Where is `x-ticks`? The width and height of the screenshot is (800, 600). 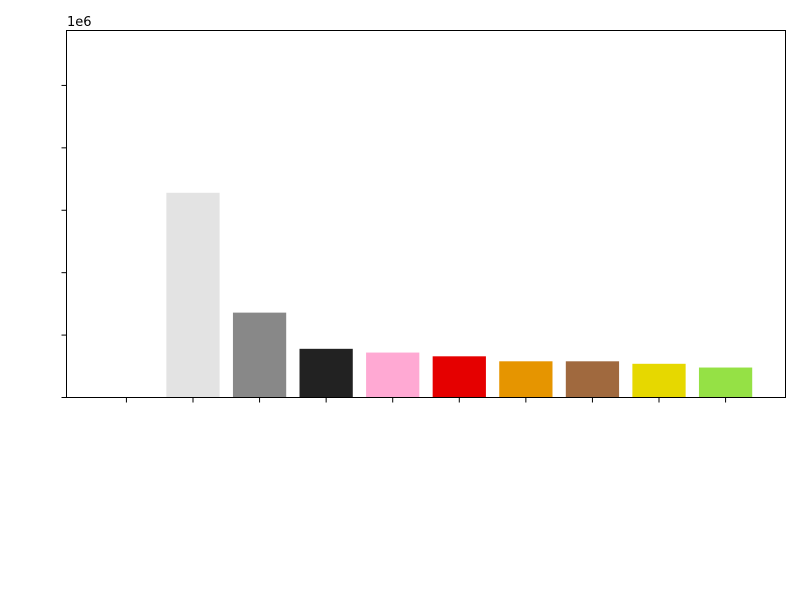 x-ticks is located at coordinates (426, 400).